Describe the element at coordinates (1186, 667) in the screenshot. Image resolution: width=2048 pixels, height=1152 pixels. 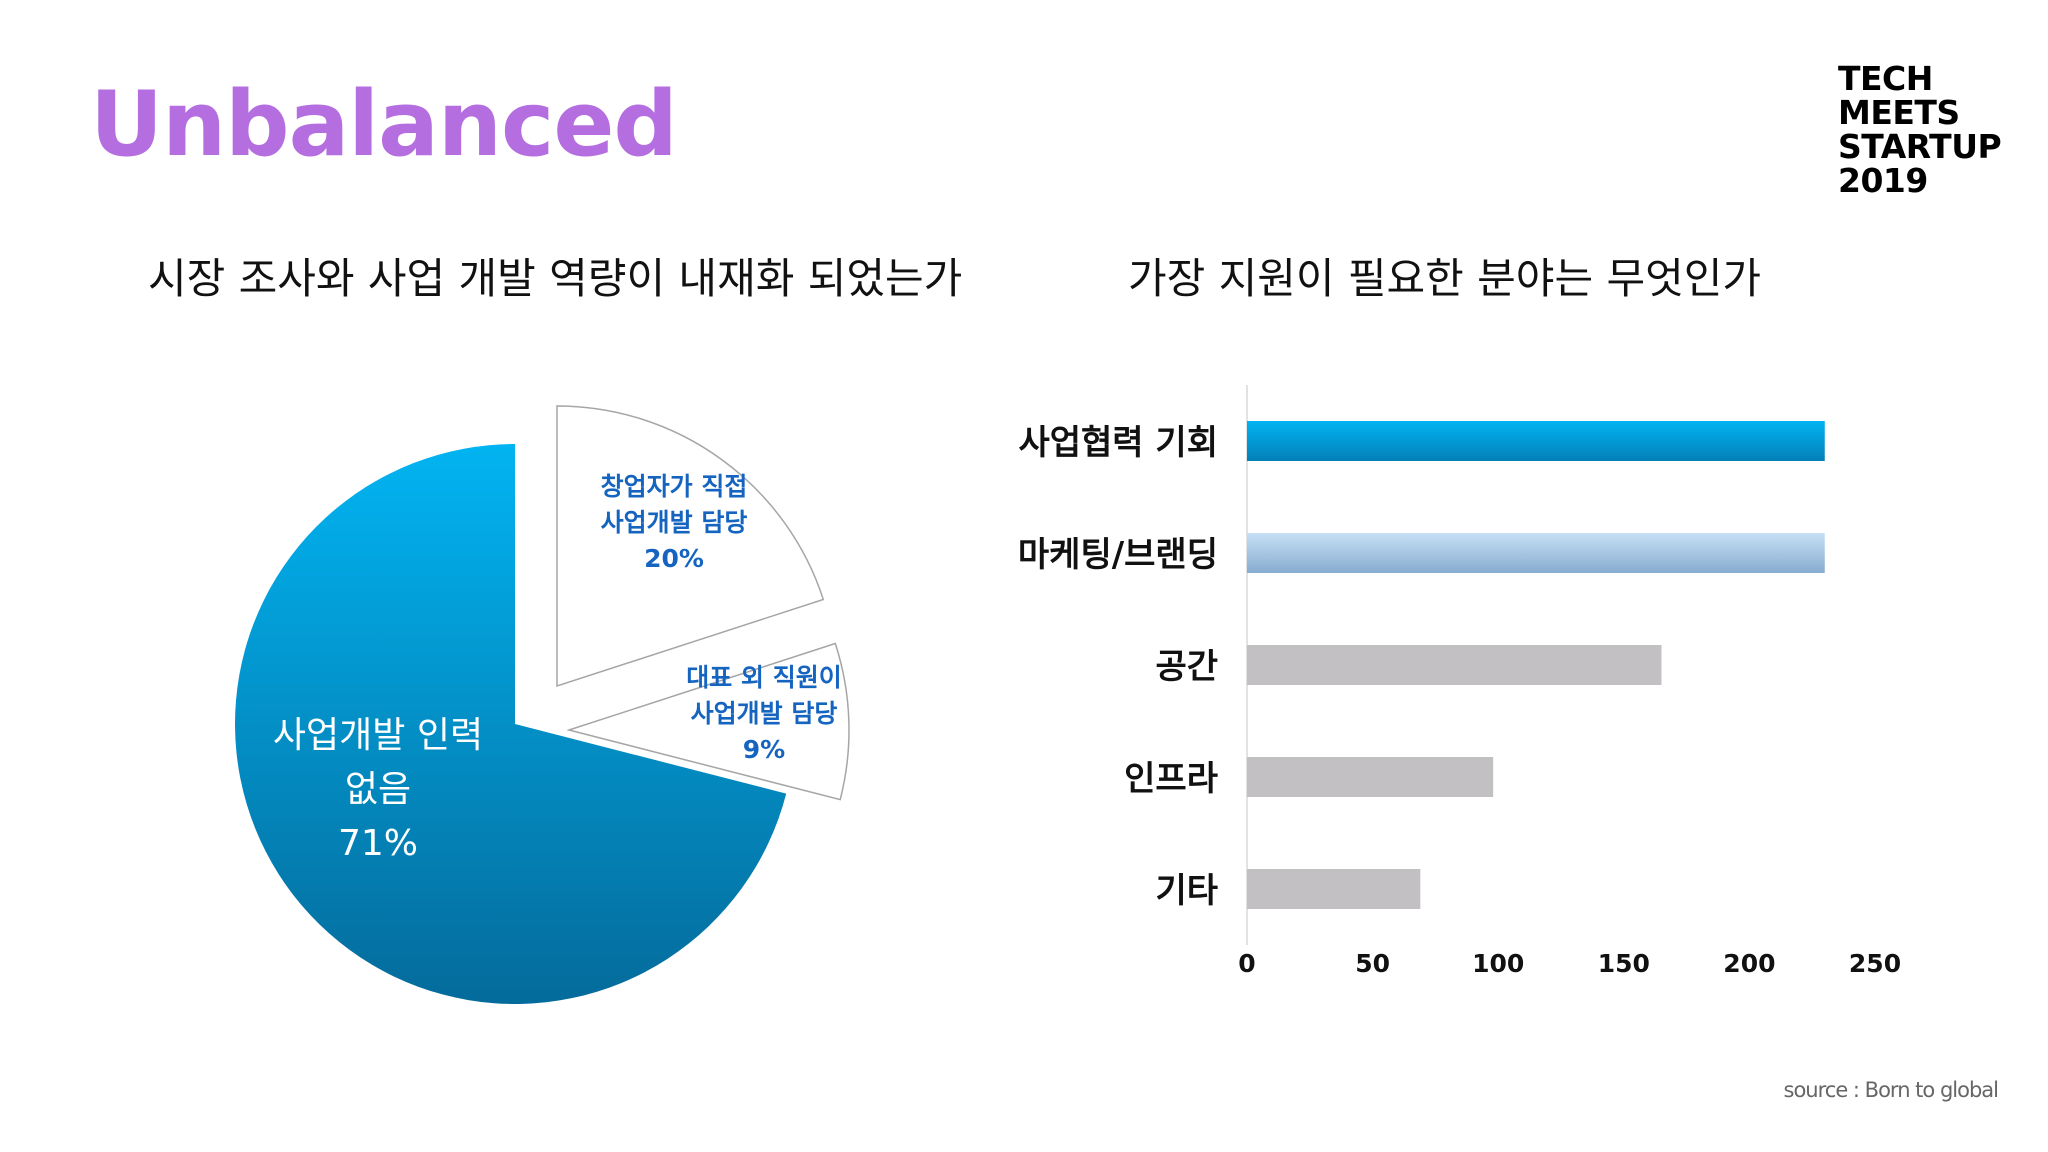
I see `bar-category-label: 공간` at that location.